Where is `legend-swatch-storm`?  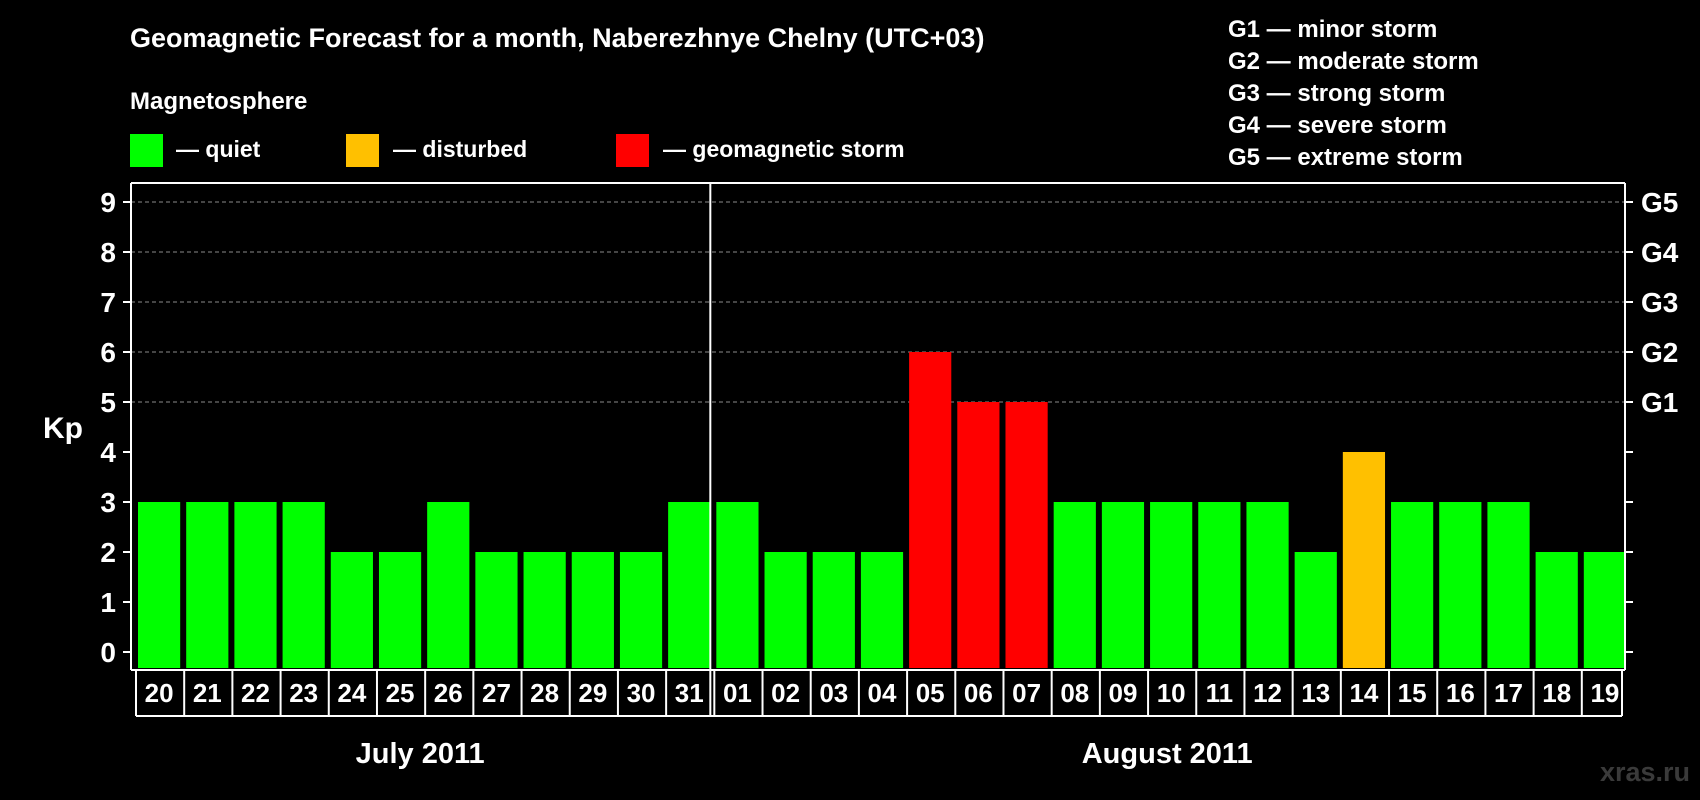 legend-swatch-storm is located at coordinates (632, 150).